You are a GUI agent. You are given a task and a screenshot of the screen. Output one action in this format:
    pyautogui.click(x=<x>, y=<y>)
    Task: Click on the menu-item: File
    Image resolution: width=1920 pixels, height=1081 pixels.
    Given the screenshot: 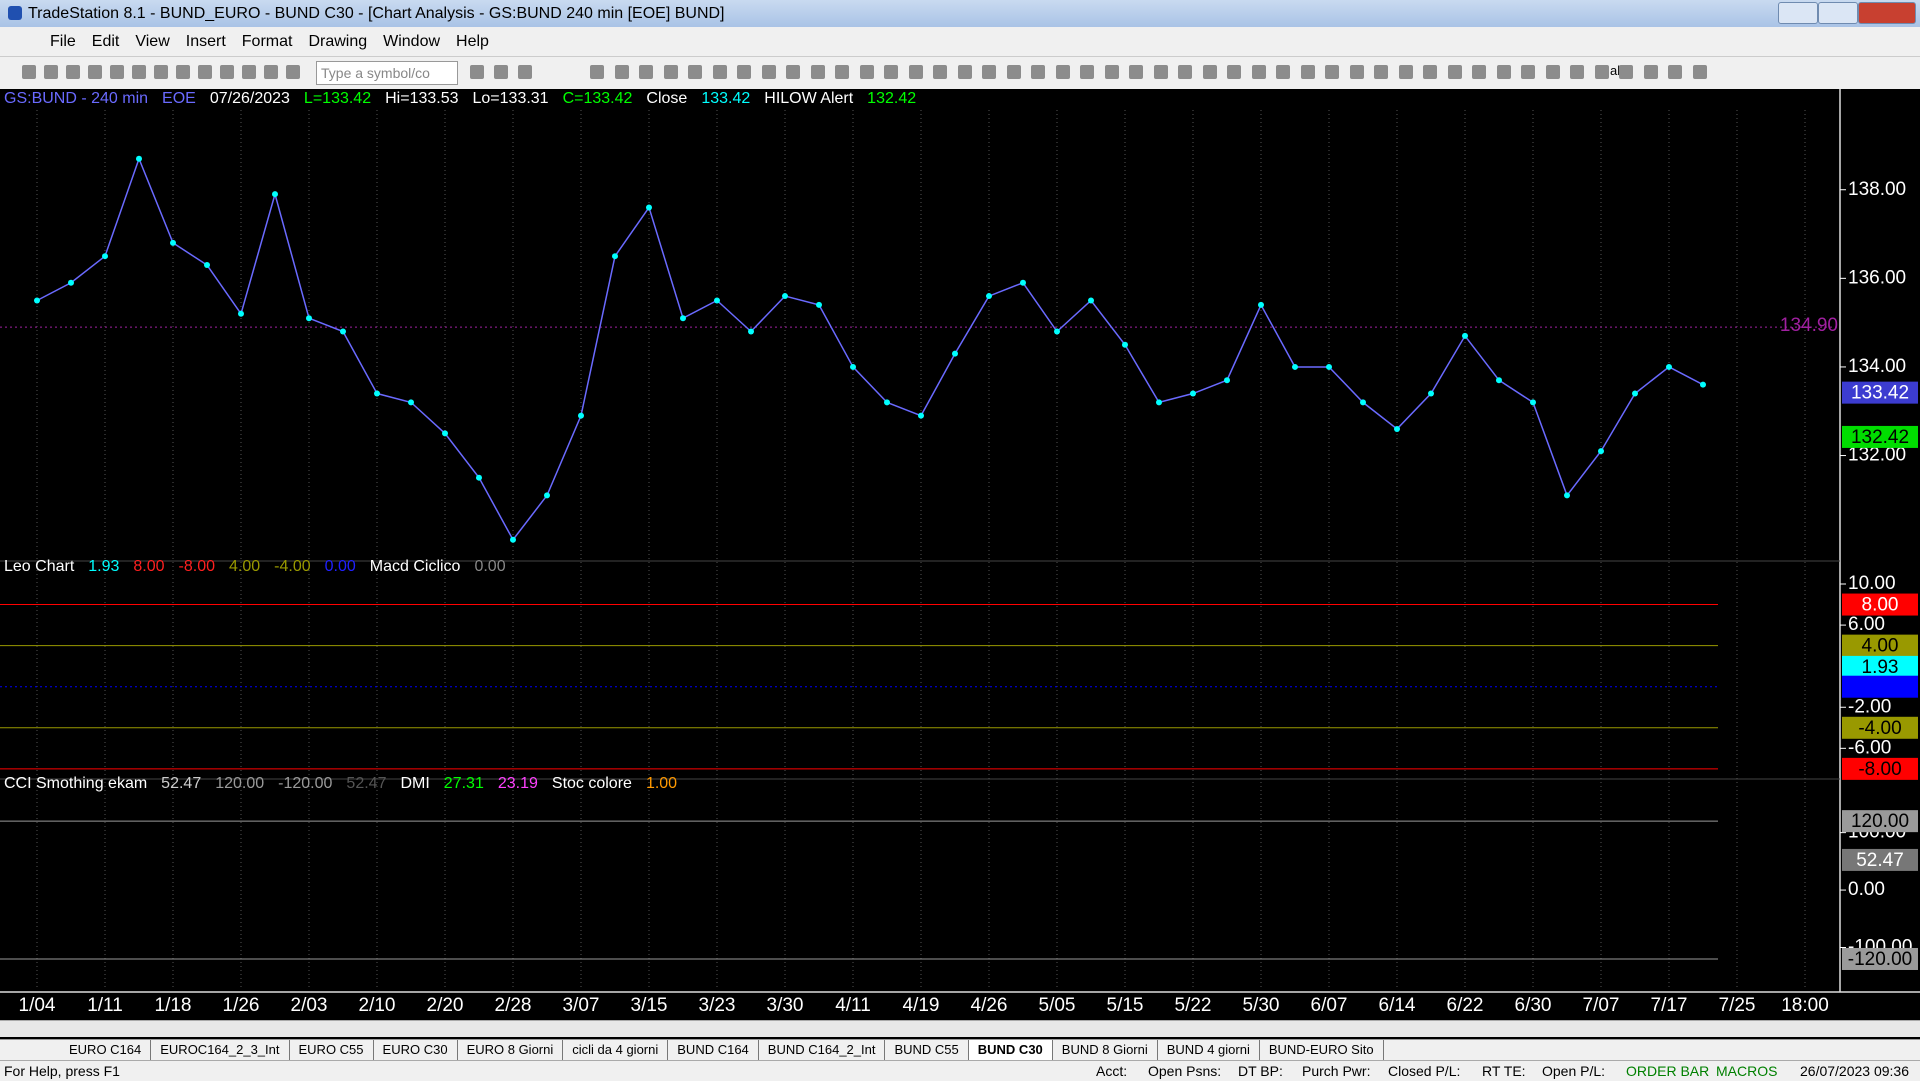 What is the action you would take?
    pyautogui.click(x=63, y=41)
    